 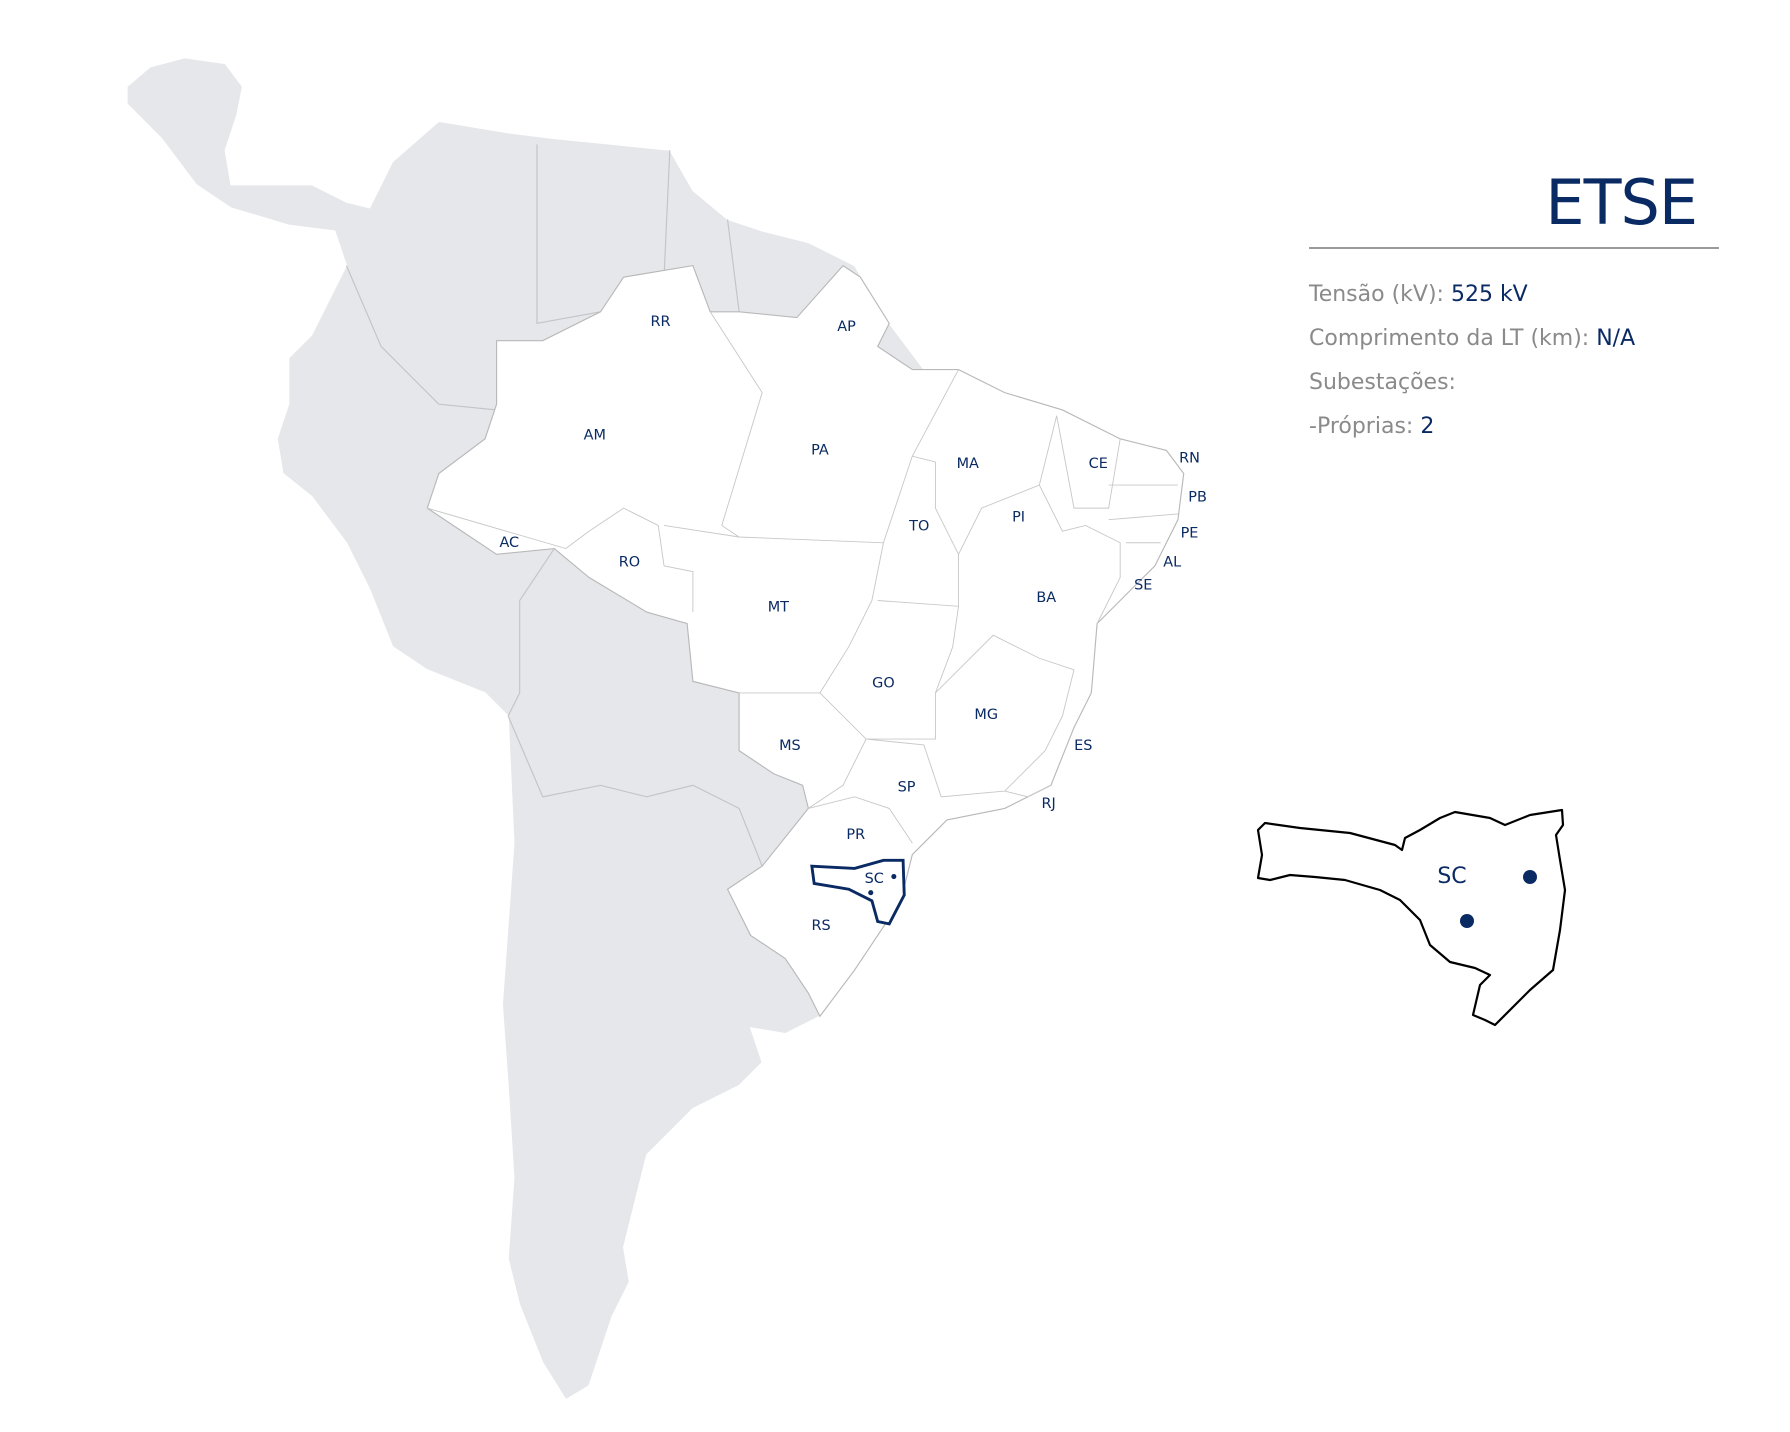 What do you see at coordinates (1427, 426) in the screenshot?
I see `proprias-value: 2` at bounding box center [1427, 426].